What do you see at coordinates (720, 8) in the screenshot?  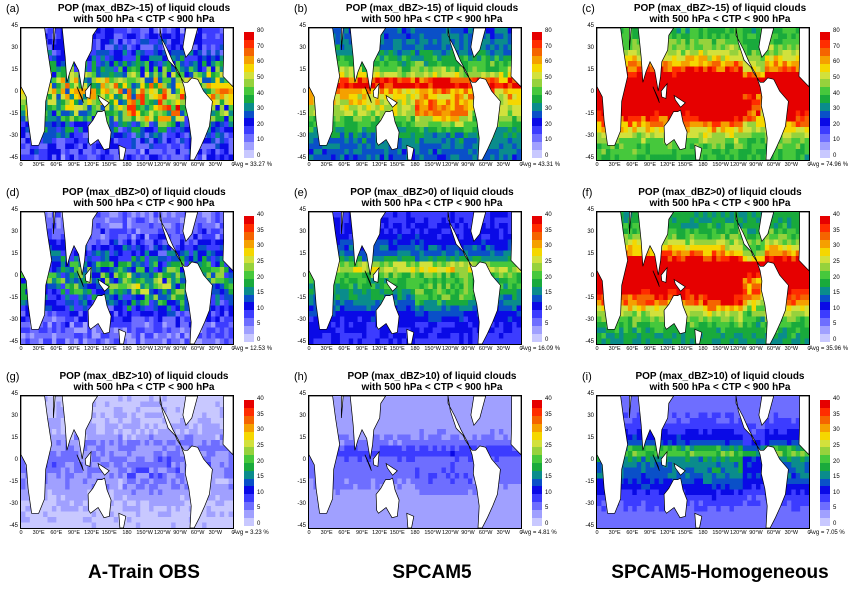 I see `chart-title: POP (max_dBZ>-15) of liquid clouds` at bounding box center [720, 8].